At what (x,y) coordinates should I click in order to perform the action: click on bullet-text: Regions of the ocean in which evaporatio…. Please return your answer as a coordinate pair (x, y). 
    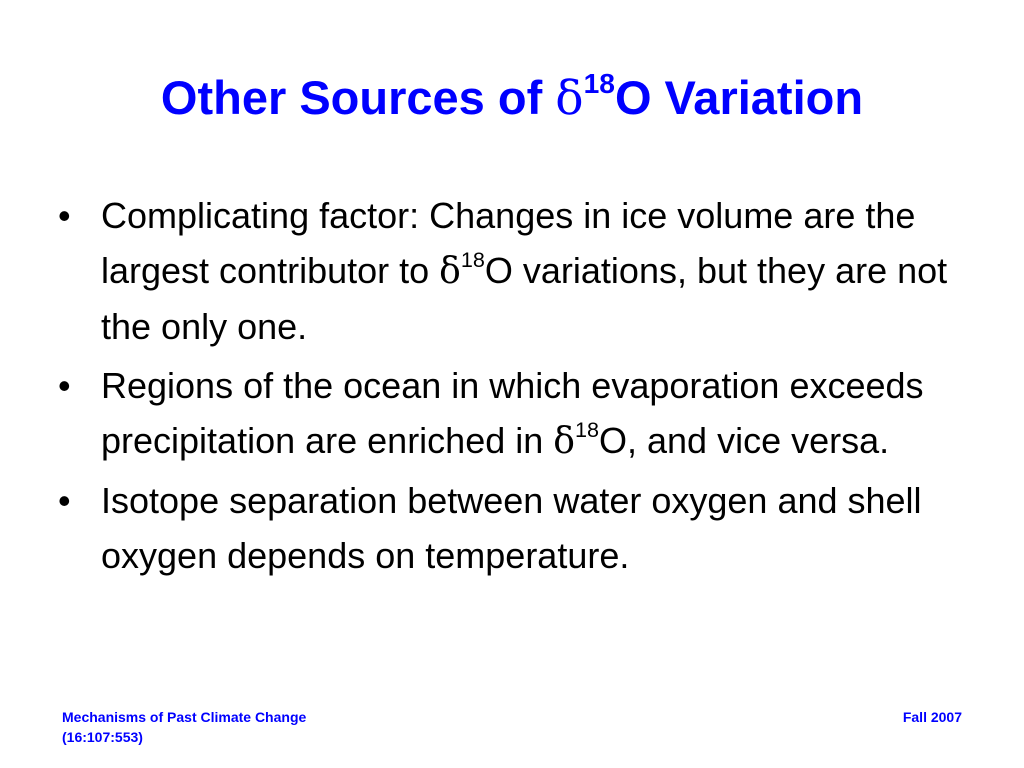
    Looking at the image, I should click on (512, 413).